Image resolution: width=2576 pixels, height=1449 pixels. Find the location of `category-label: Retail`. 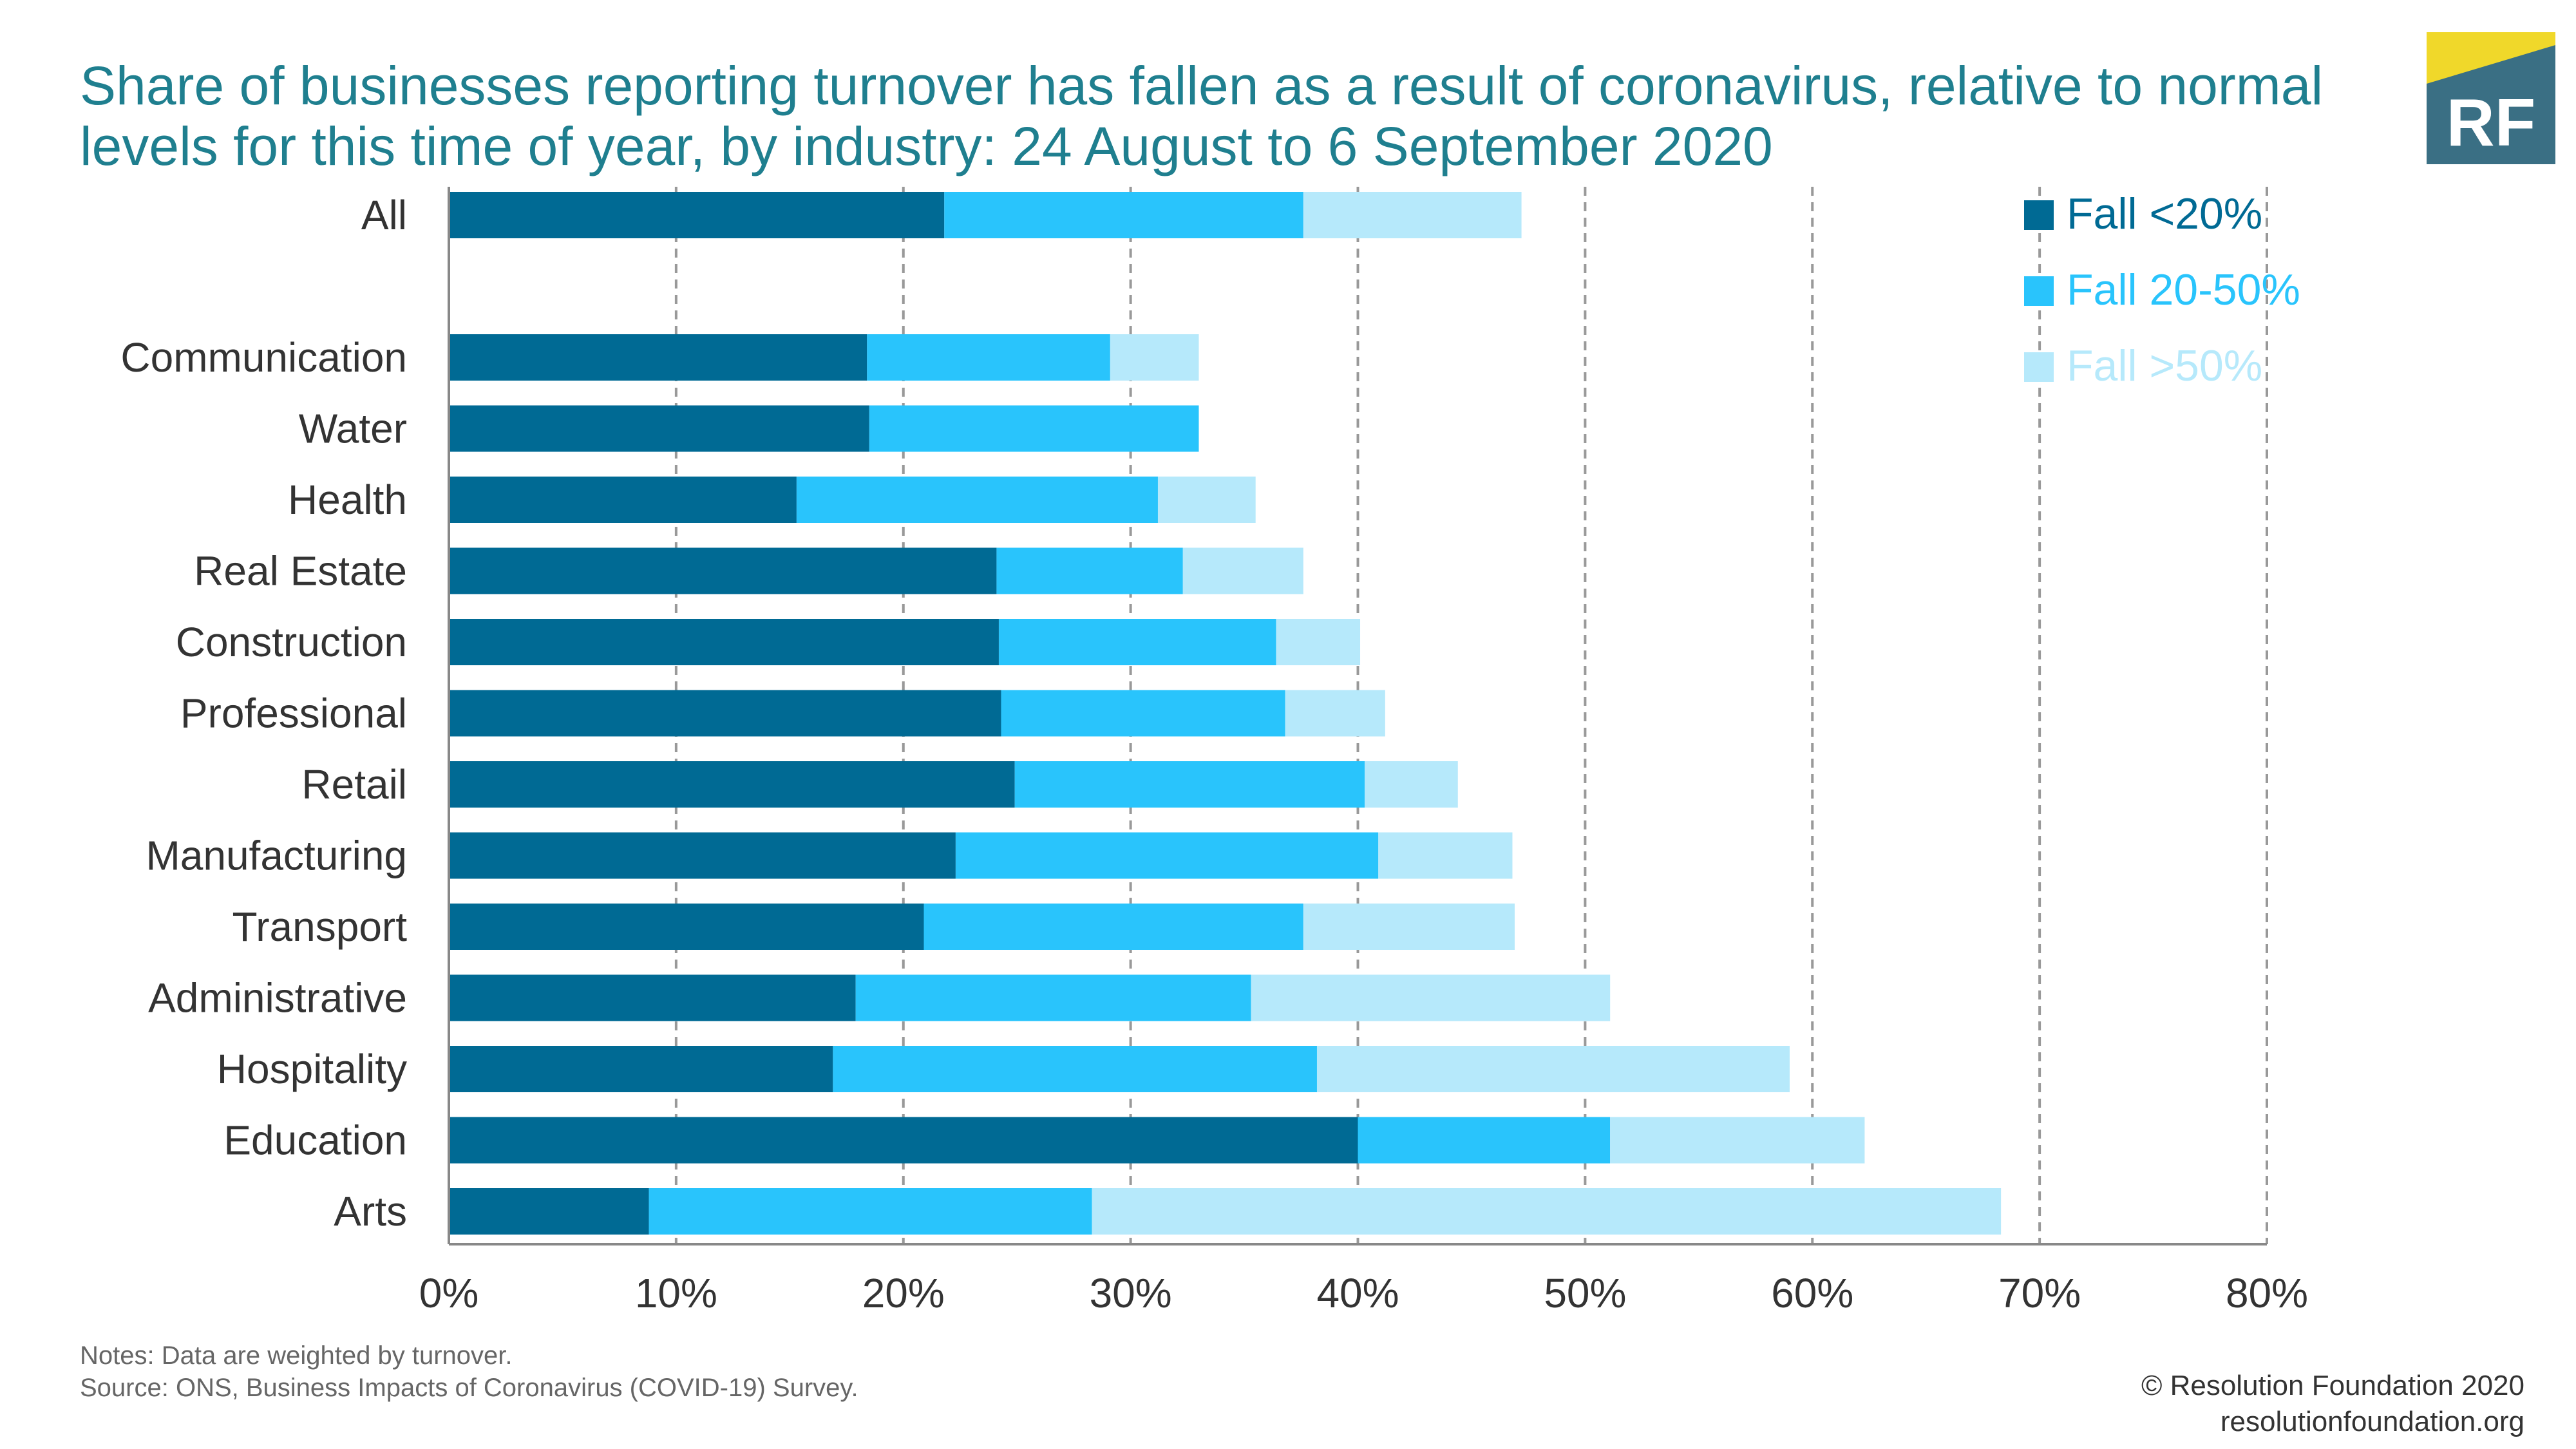

category-label: Retail is located at coordinates (354, 784).